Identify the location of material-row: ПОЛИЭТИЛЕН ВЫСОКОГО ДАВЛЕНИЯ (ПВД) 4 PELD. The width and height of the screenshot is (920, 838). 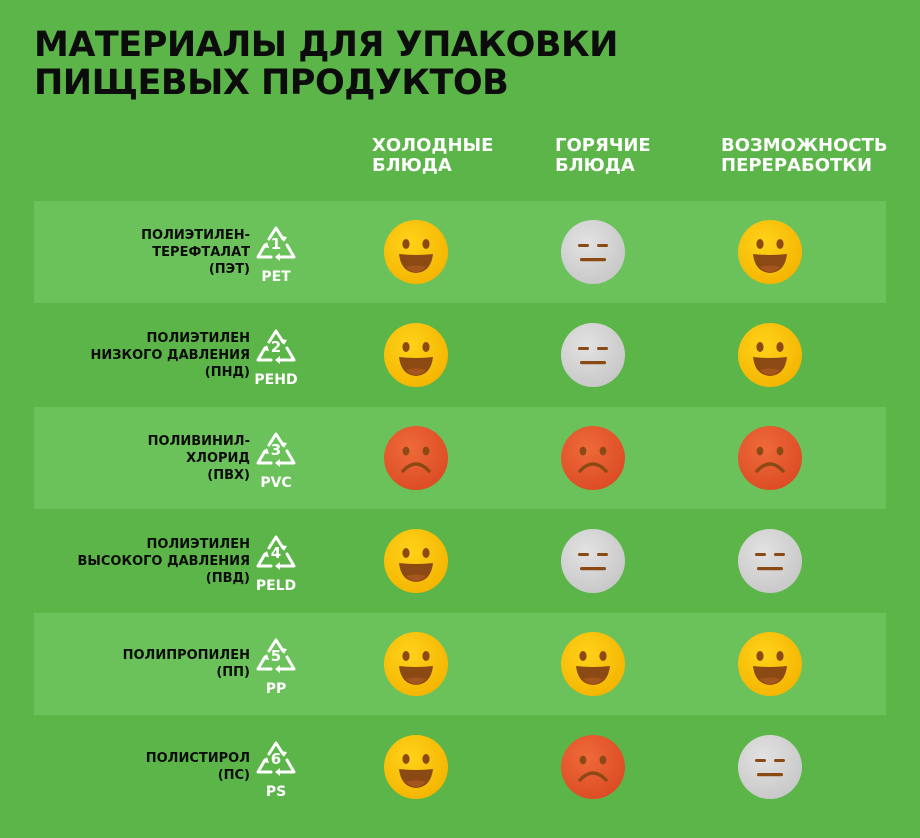
(460, 561).